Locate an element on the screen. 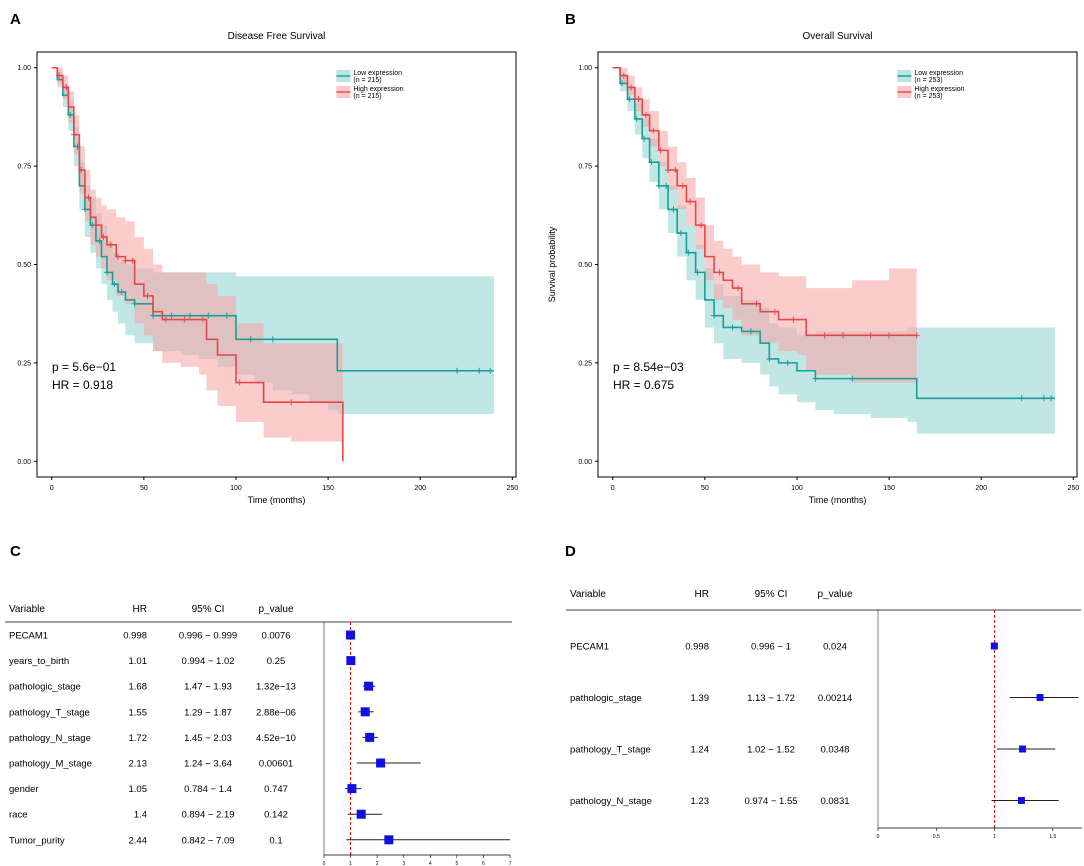 Image resolution: width=1084 pixels, height=866 pixels. row-p-value: 0.0831 is located at coordinates (834, 801).